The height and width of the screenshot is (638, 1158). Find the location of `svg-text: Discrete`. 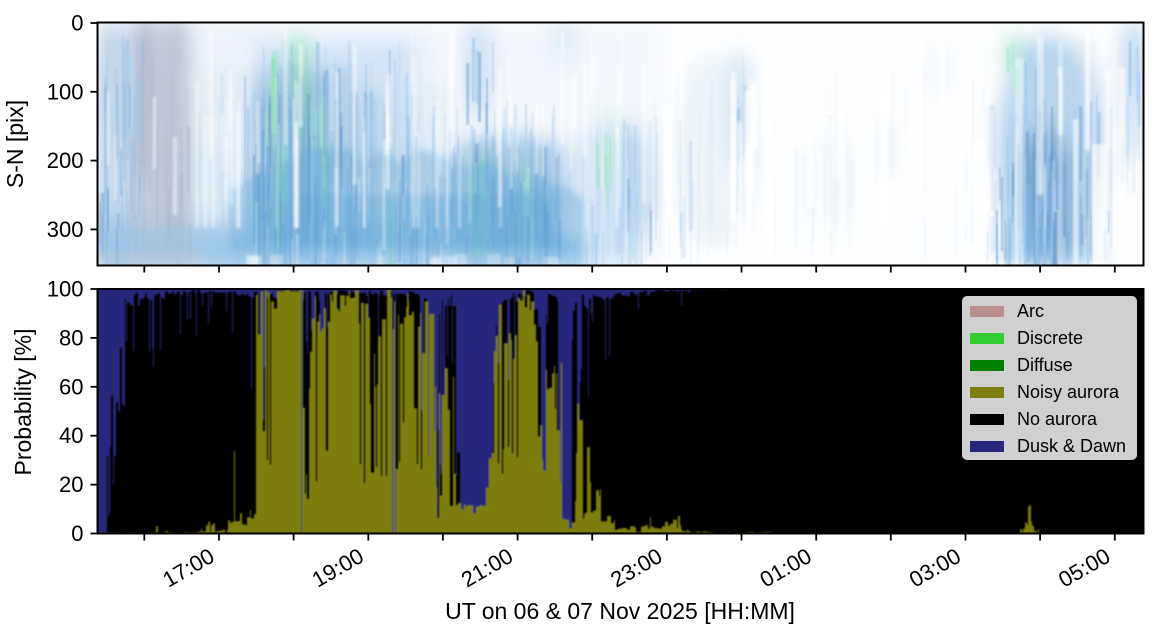

svg-text: Discrete is located at coordinates (1050, 338).